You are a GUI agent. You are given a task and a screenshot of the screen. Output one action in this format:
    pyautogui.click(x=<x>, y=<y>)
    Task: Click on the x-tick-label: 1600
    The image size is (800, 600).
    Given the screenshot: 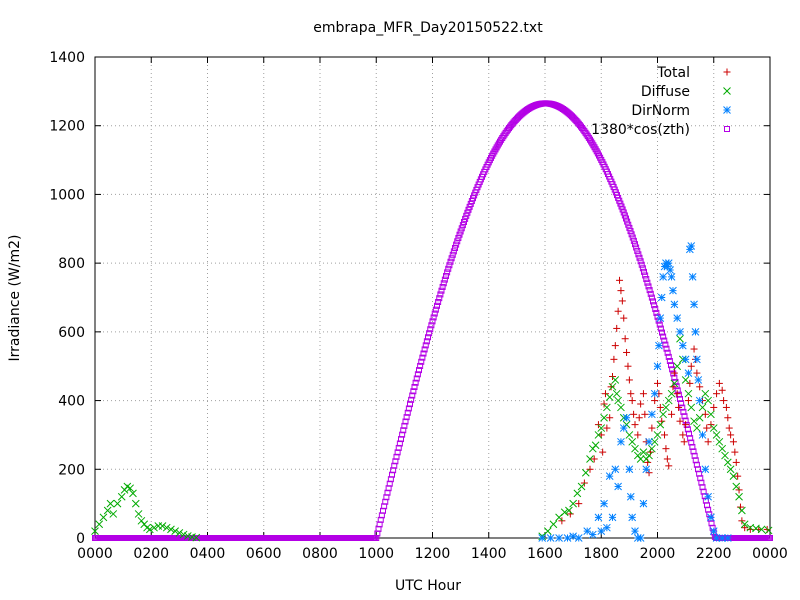 What is the action you would take?
    pyautogui.click(x=545, y=554)
    